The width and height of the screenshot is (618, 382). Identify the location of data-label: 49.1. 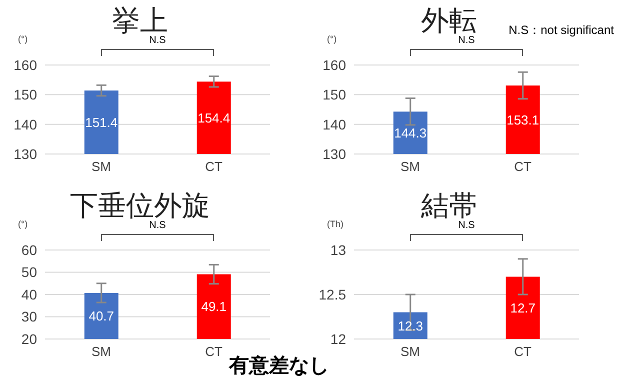
(214, 306).